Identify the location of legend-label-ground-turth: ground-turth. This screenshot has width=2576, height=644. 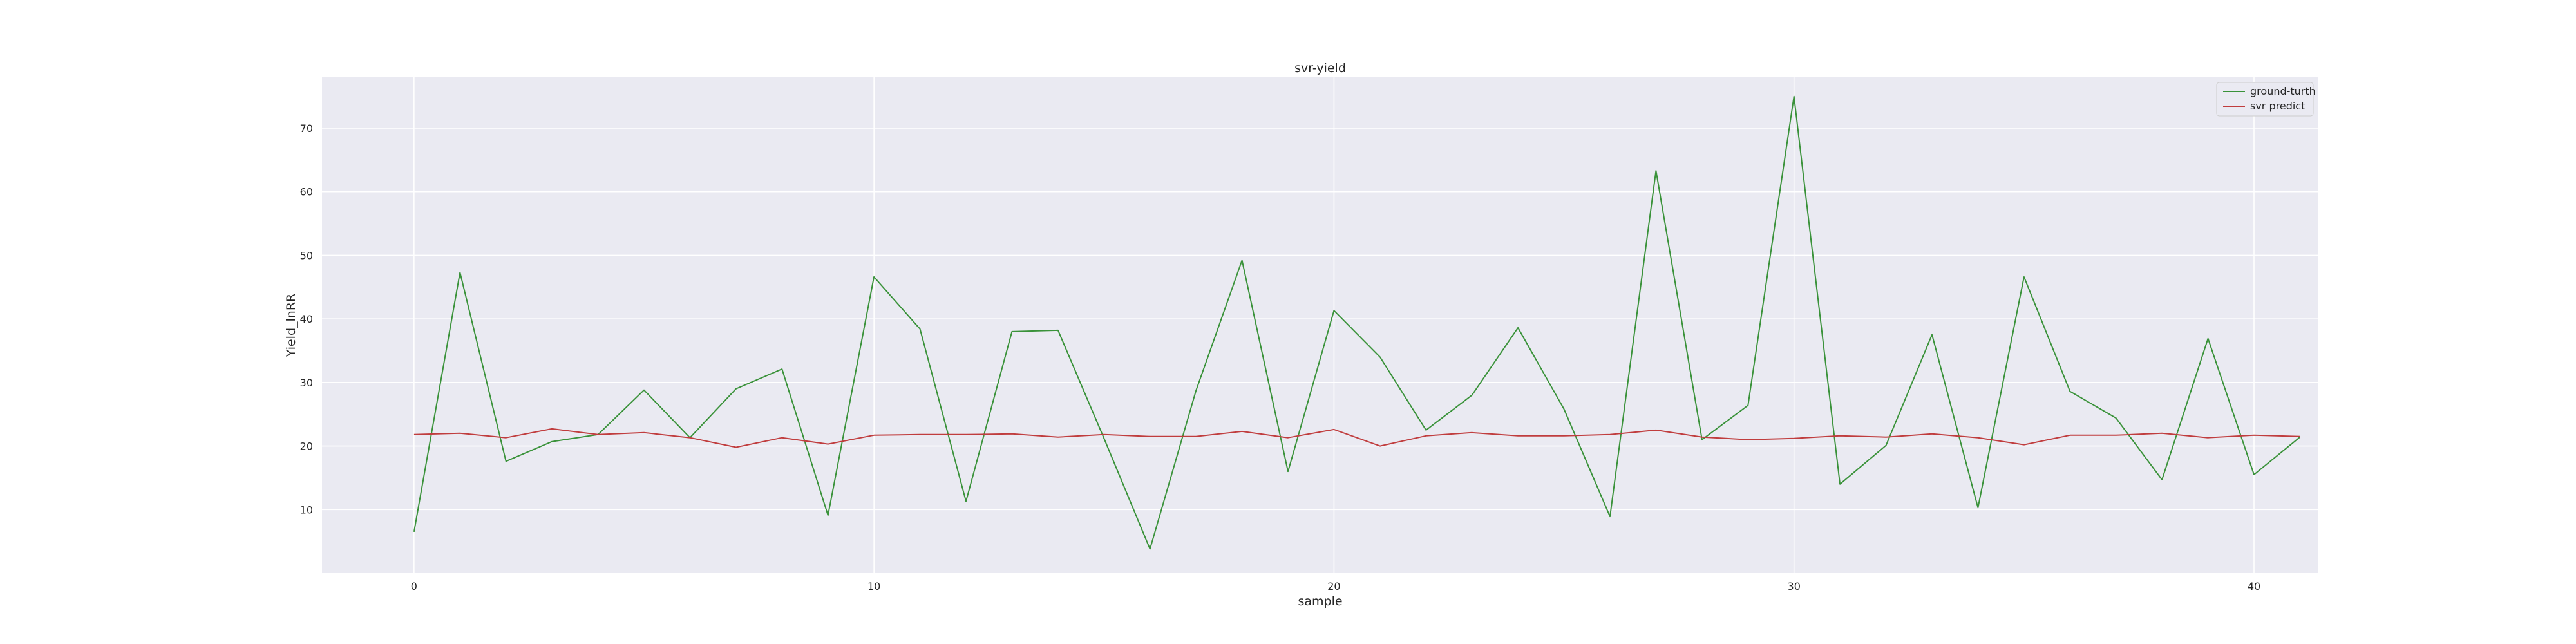
(2283, 91).